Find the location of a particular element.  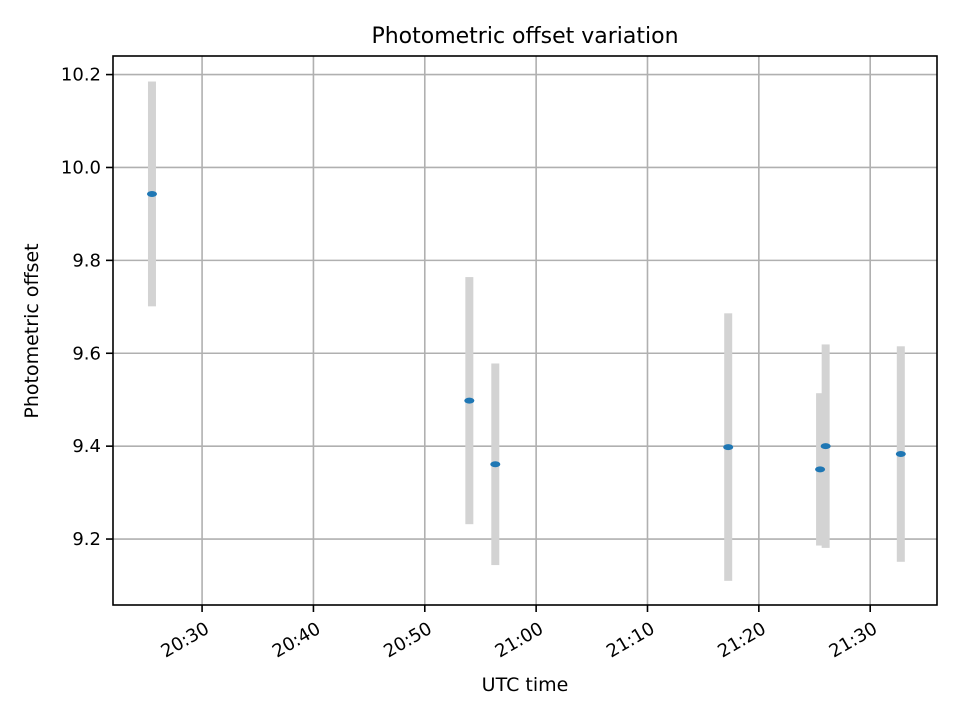

x-tick-label: 21:10 is located at coordinates (630, 640).